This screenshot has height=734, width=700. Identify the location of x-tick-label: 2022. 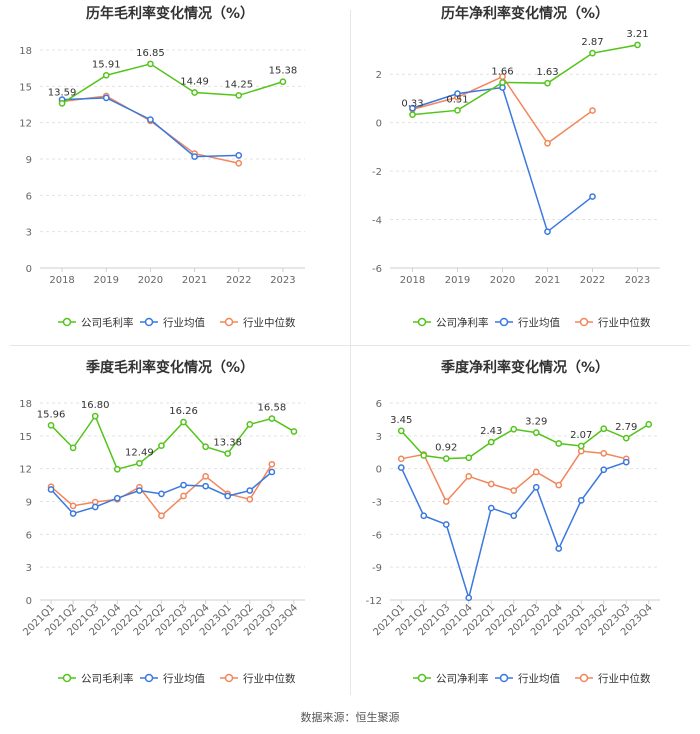
(592, 280).